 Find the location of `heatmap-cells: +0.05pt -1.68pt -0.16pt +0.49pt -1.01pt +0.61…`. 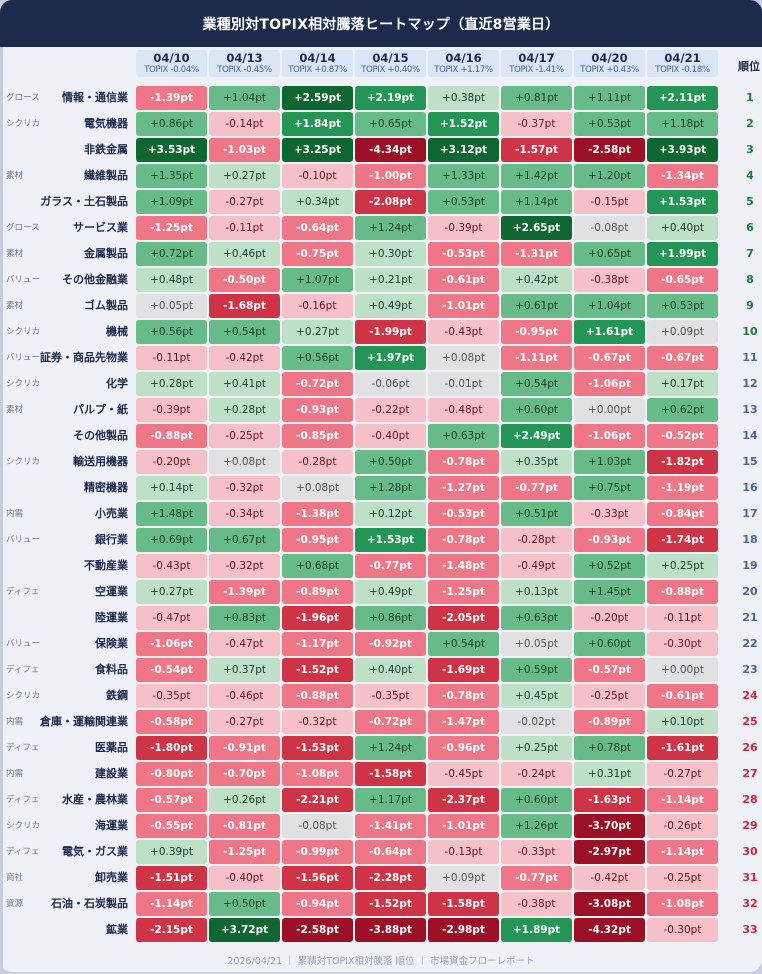

heatmap-cells: +0.05pt -1.68pt -0.16pt +0.49pt -1.01pt +0.61… is located at coordinates (427, 306).